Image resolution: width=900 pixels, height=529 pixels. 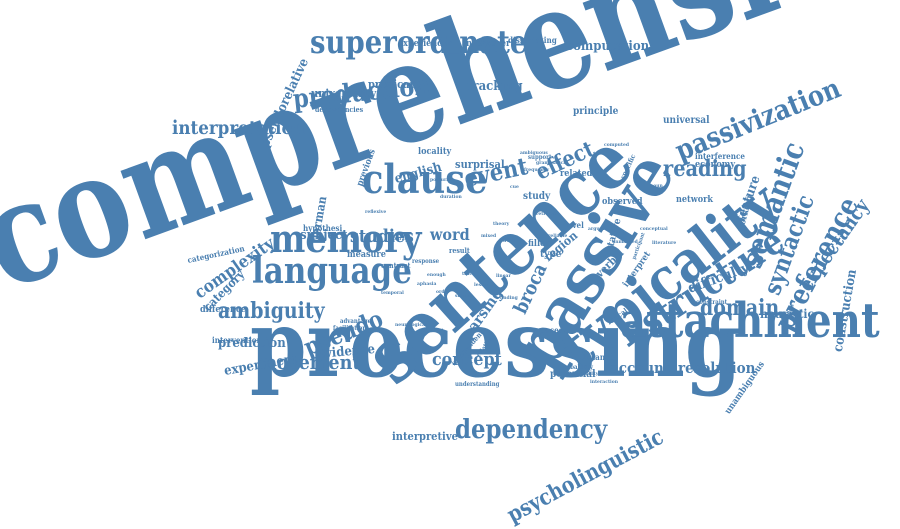 I want to click on word-facilitation: facilitation, so click(x=350, y=329).